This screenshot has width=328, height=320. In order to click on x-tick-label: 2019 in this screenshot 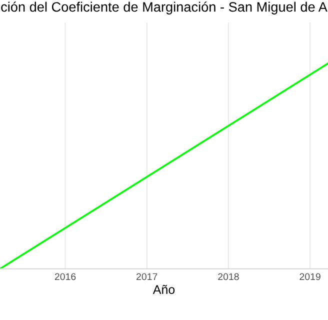, I will do `click(310, 276)`.